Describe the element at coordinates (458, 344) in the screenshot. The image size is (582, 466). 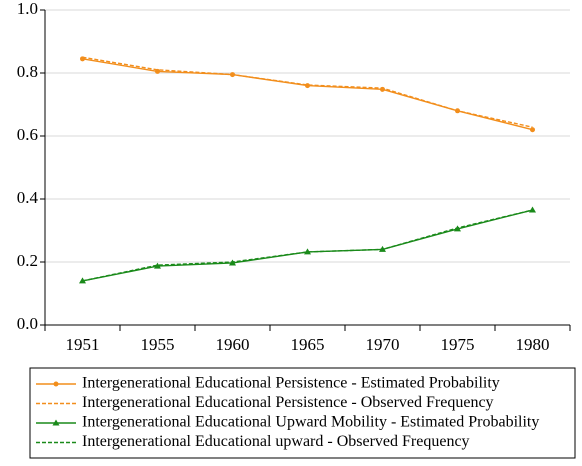
I see `x-tick-label: 1975` at that location.